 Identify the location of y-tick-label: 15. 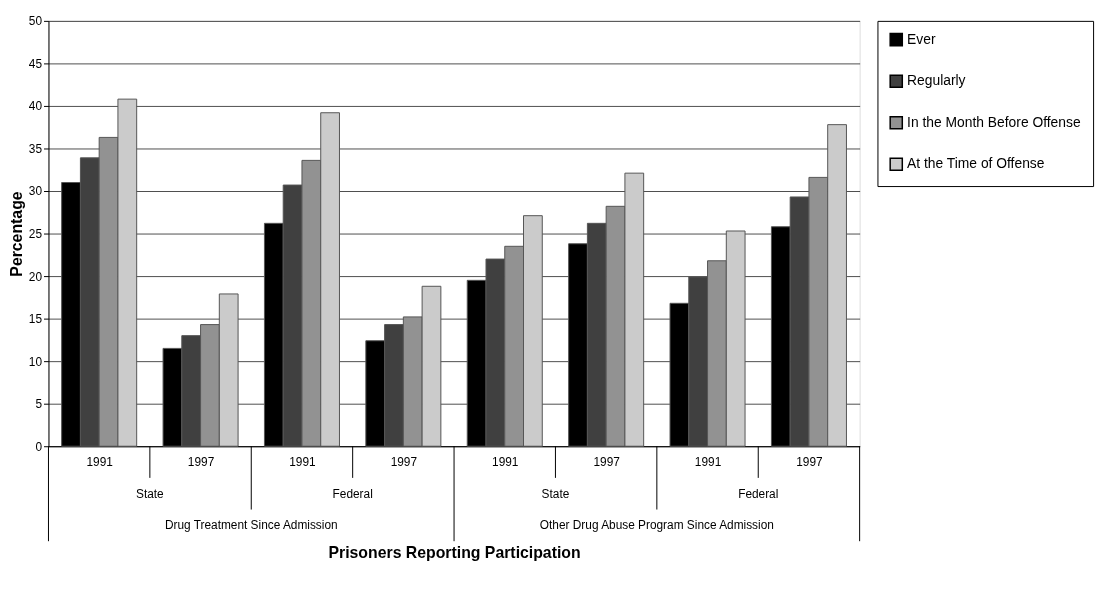
(35, 319).